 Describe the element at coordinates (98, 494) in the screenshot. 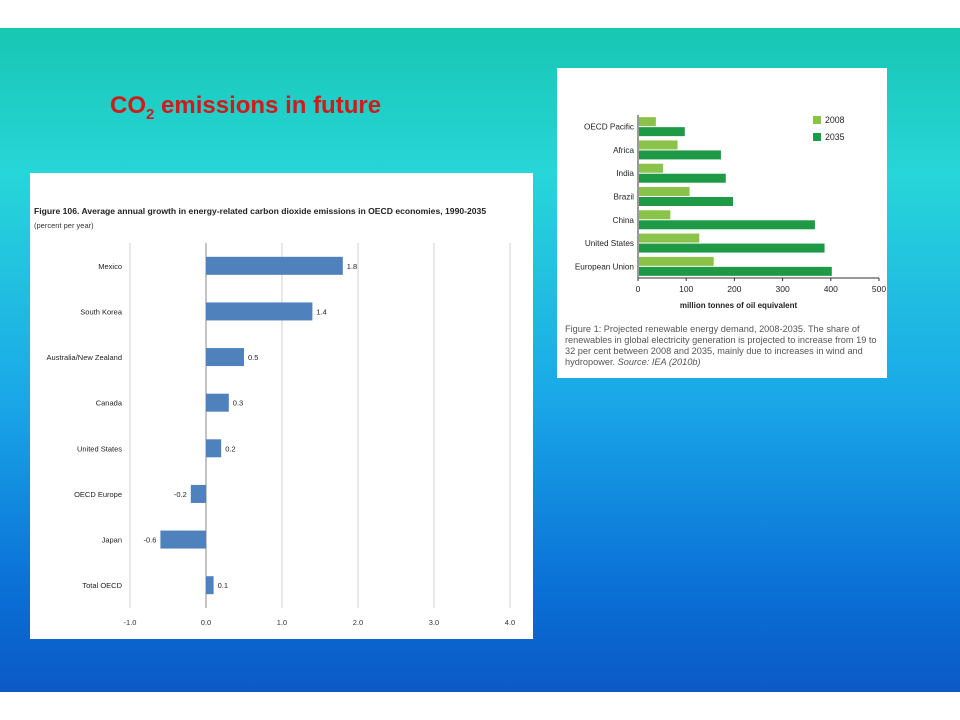

I see `category-label: OECD Europe` at that location.